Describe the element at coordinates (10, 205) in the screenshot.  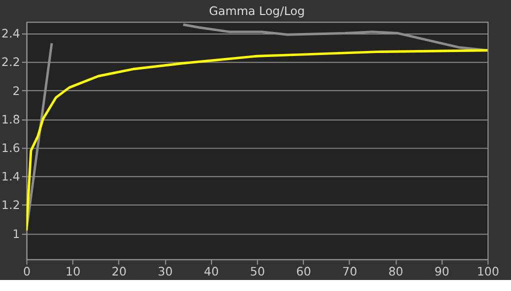
I see `y-tick-label: 1.2` at that location.